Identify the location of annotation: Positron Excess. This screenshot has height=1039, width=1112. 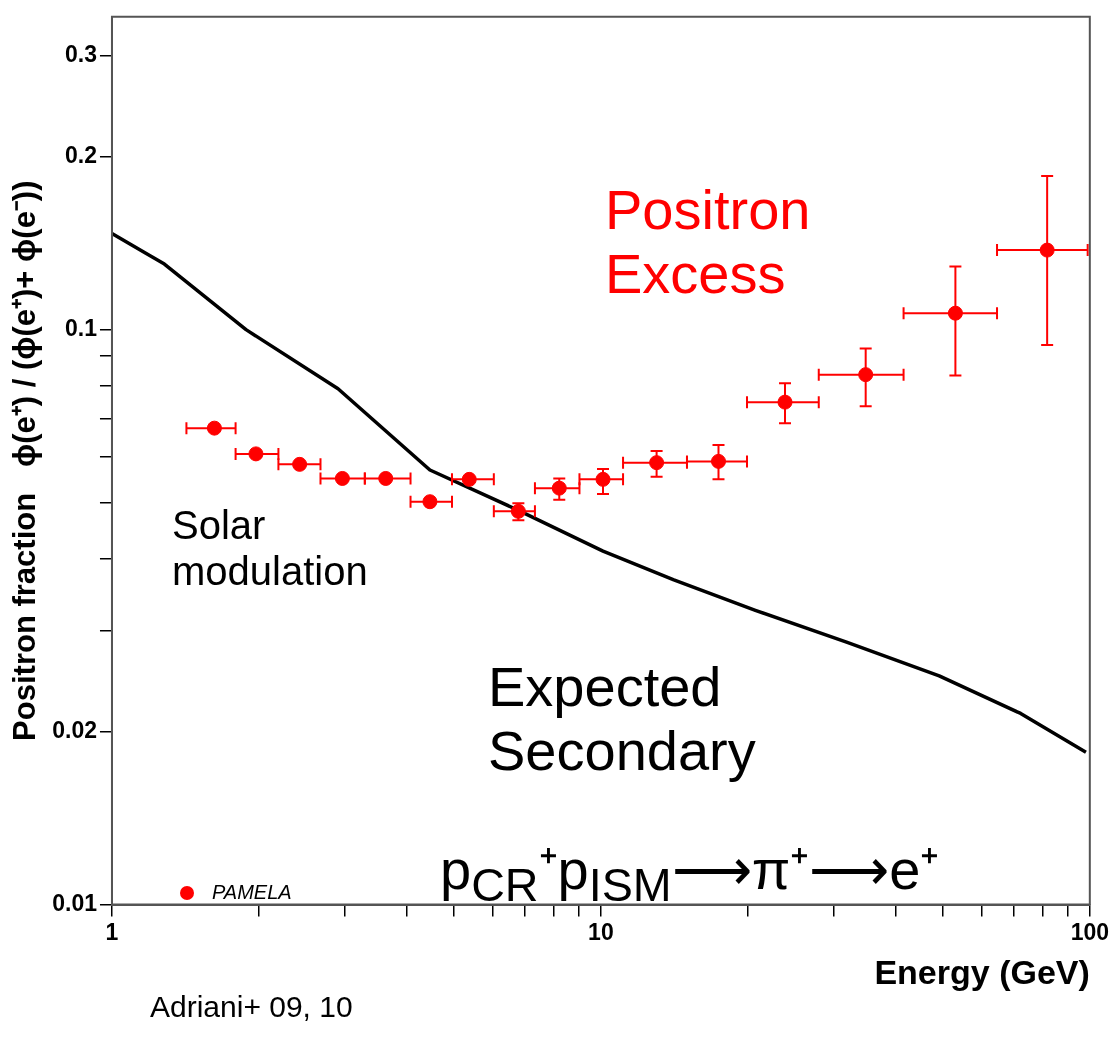
(708, 242).